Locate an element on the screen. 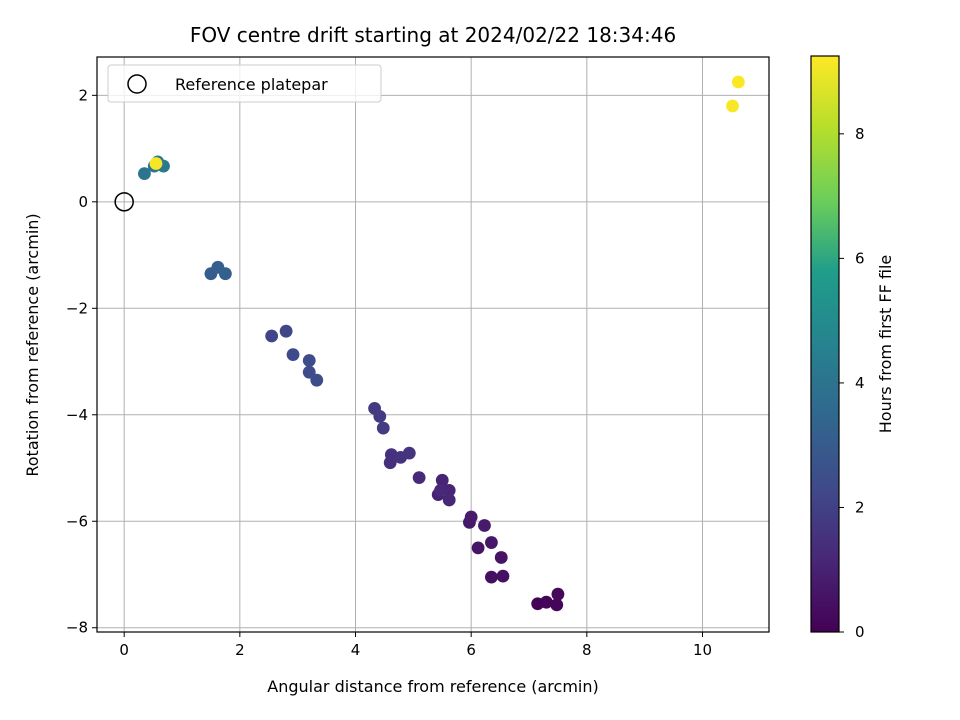 The height and width of the screenshot is (720, 960). reference-marker-layer is located at coordinates (124, 202).